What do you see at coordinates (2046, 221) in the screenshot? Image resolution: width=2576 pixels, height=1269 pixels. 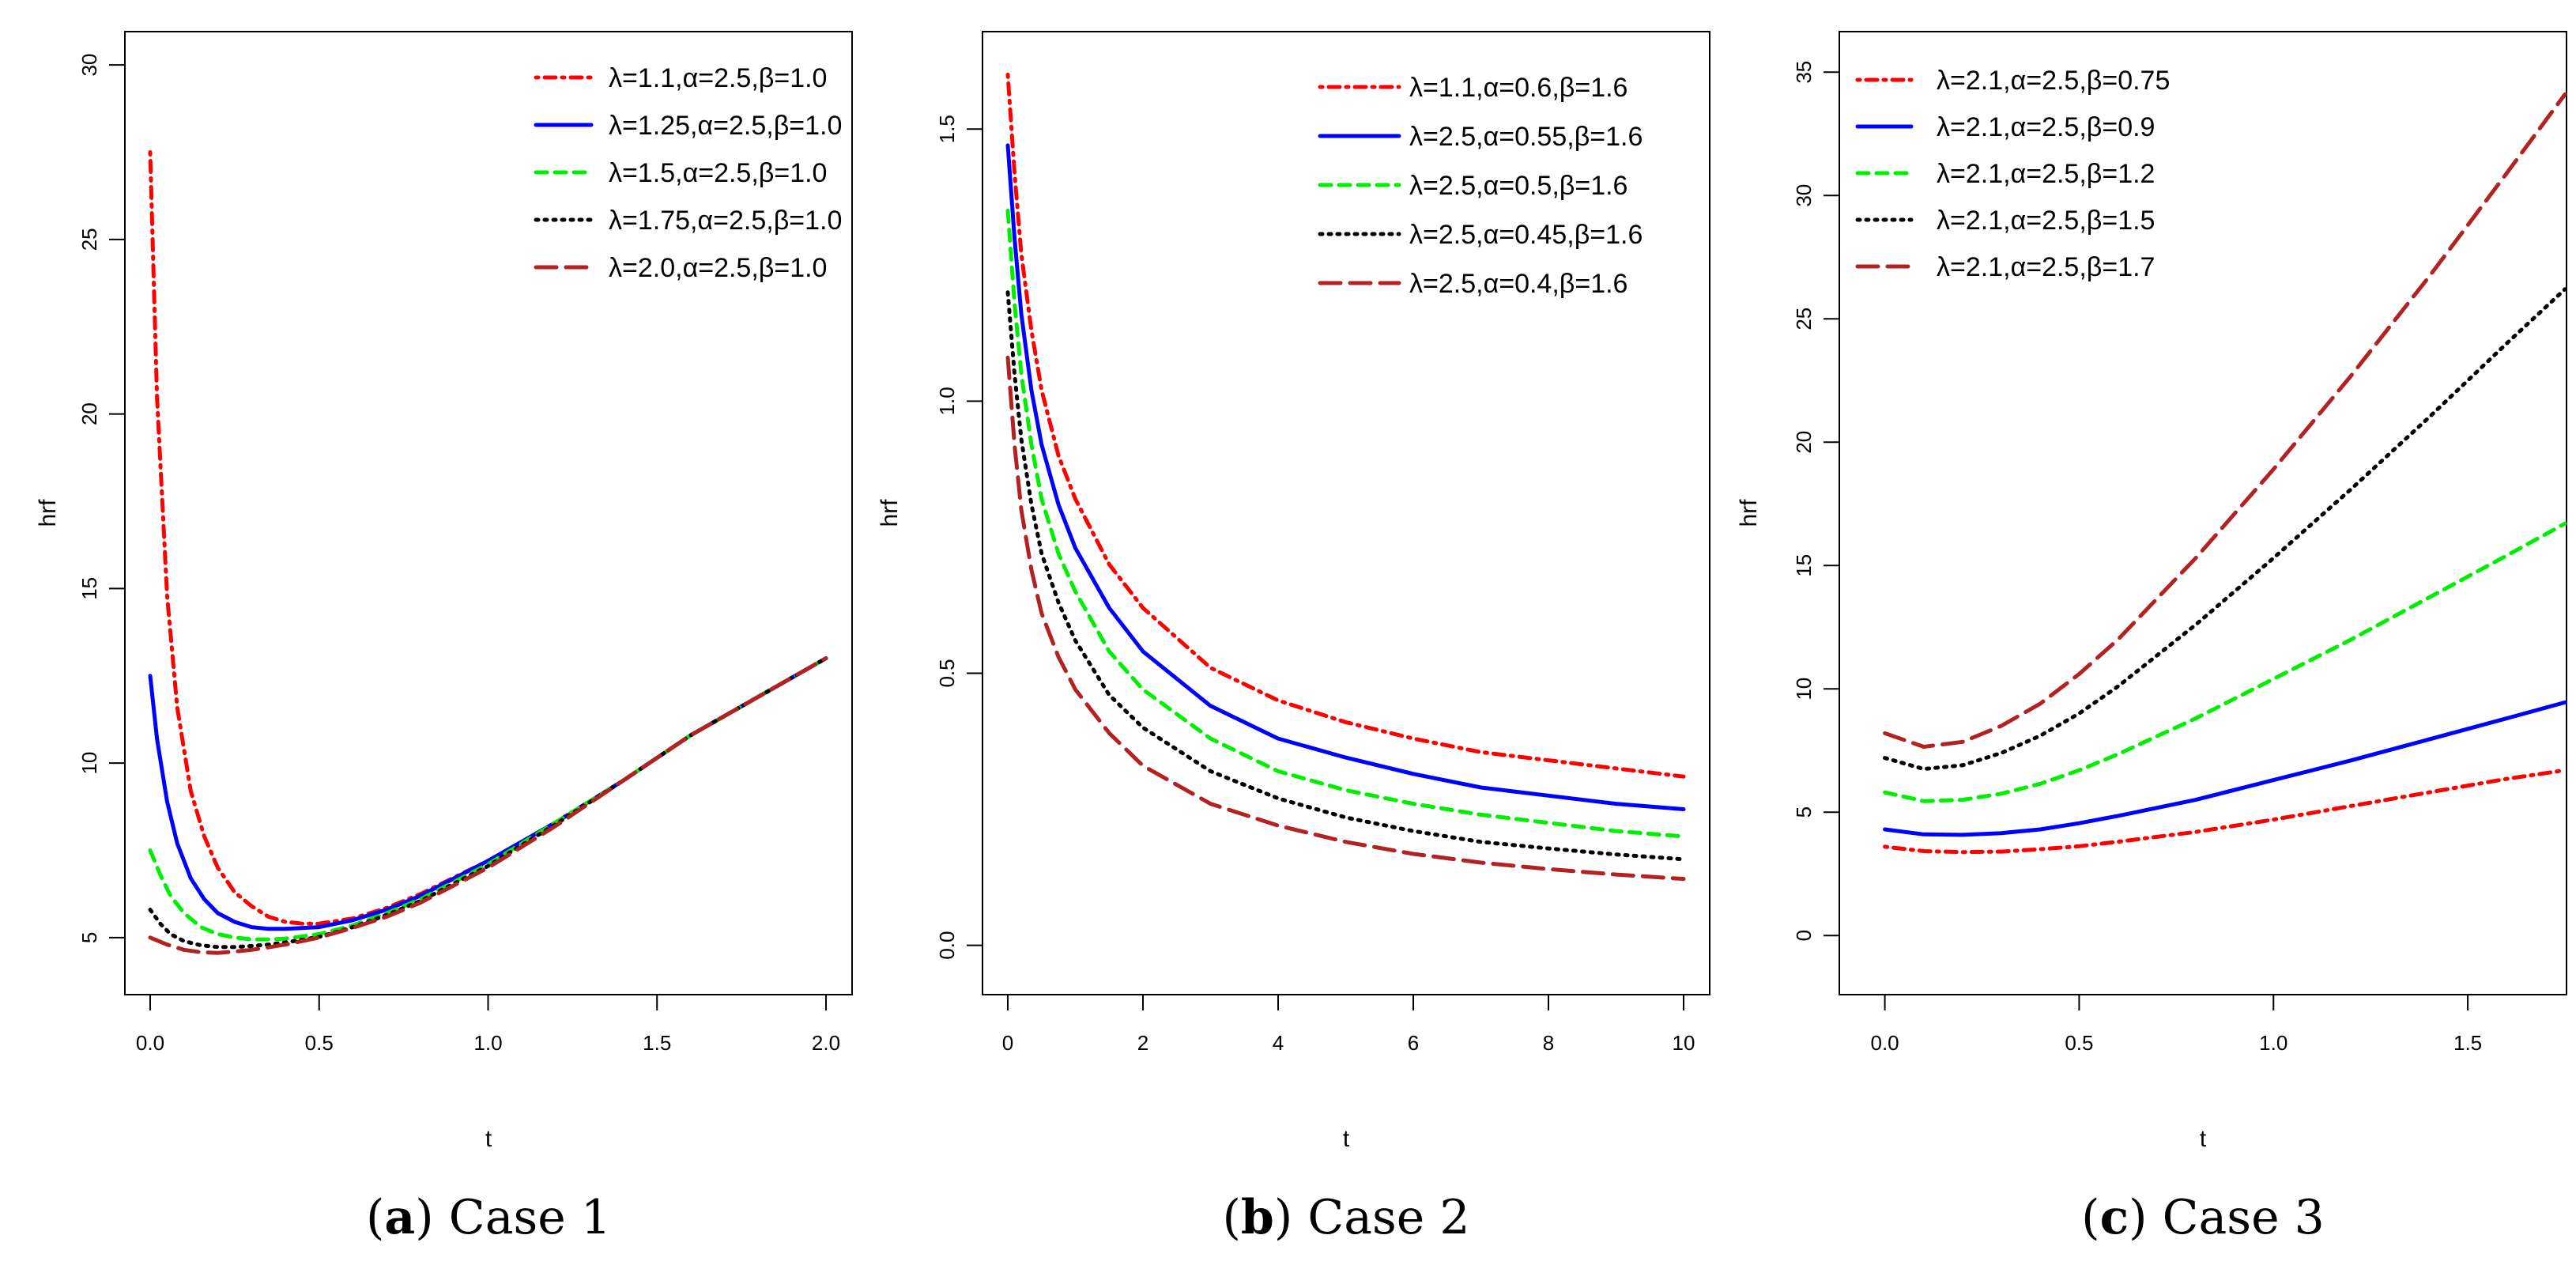 I see `legend-label: λ=2.1,α=2.5,β=1.5` at bounding box center [2046, 221].